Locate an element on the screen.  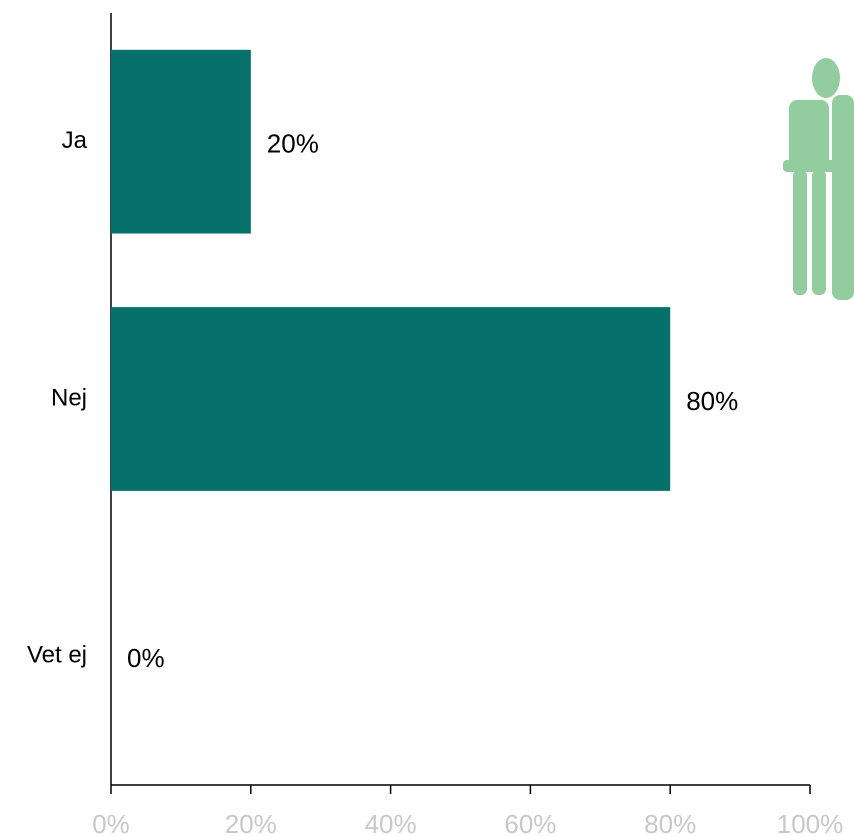
value-label: 20% is located at coordinates (293, 144).